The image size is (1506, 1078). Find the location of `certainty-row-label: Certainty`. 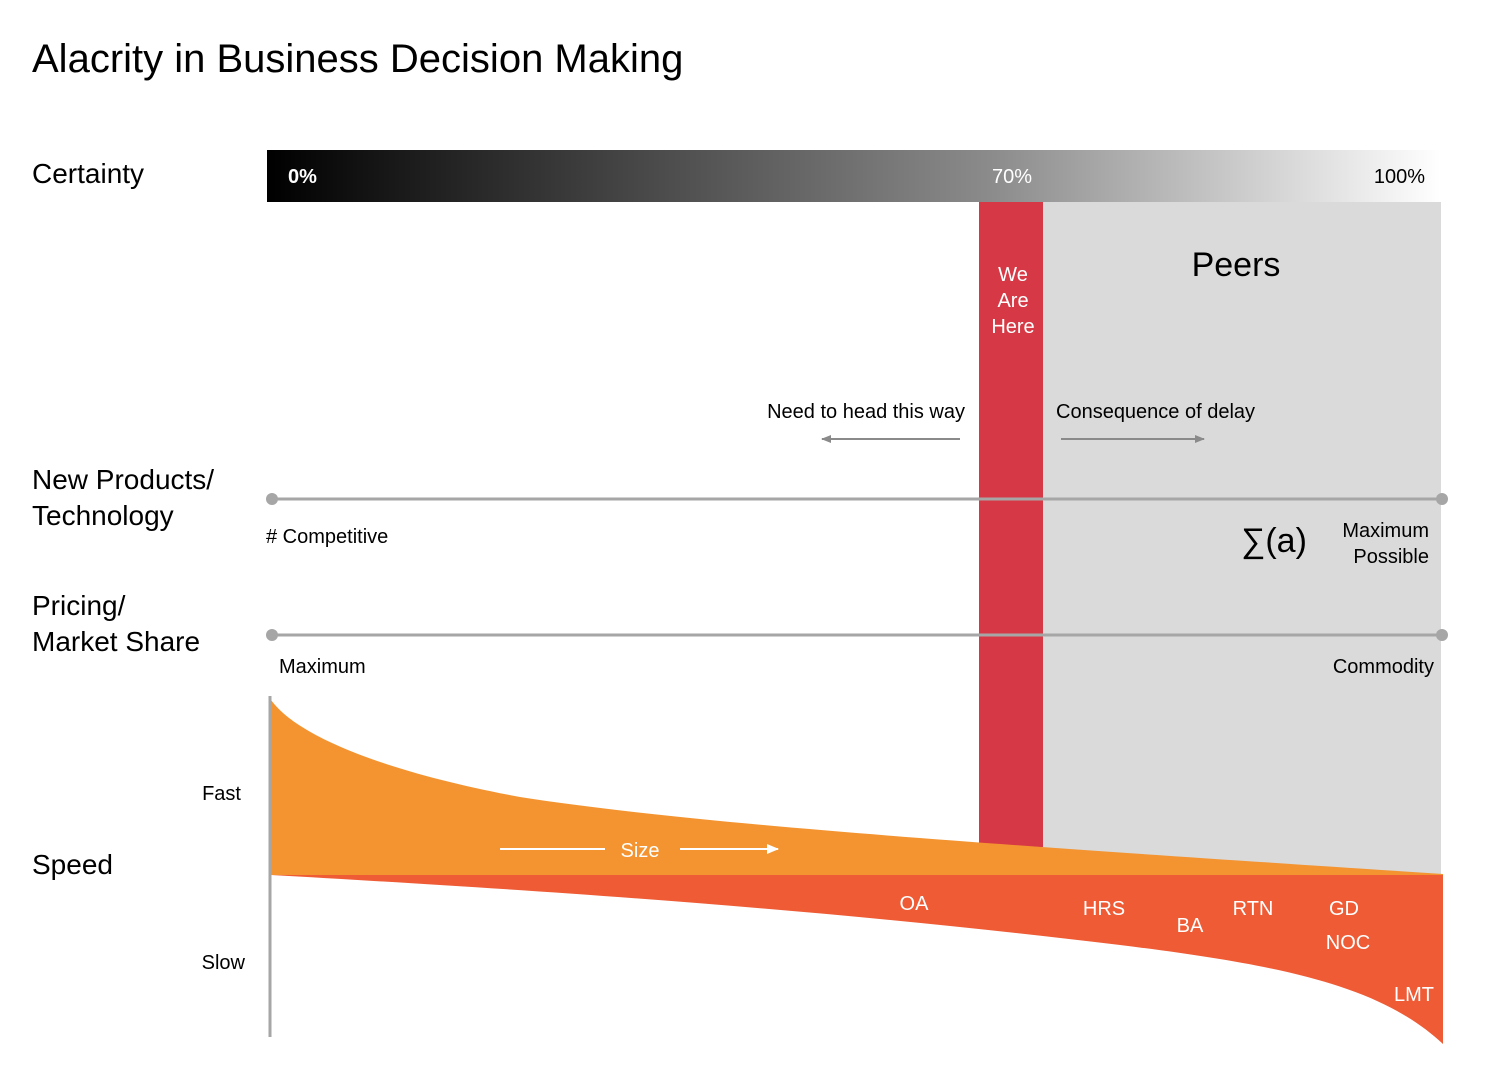

certainty-row-label: Certainty is located at coordinates (88, 173).